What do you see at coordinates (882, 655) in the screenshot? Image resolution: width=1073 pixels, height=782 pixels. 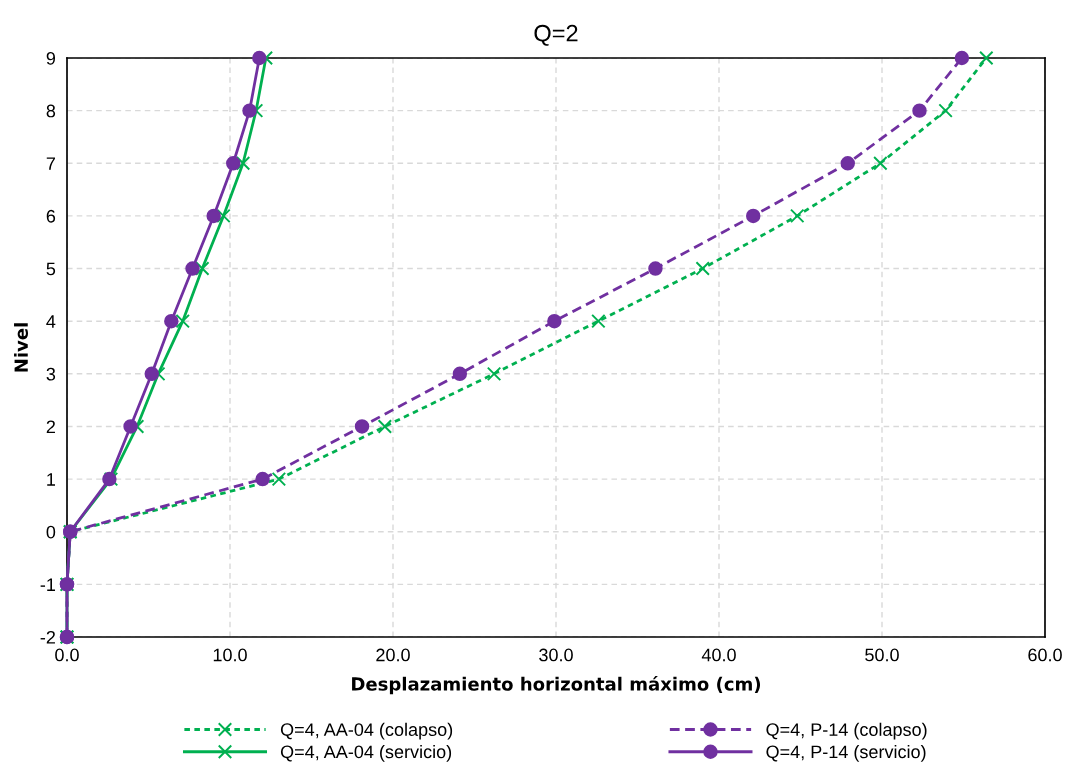 I see `x-tick-label: 50.0` at bounding box center [882, 655].